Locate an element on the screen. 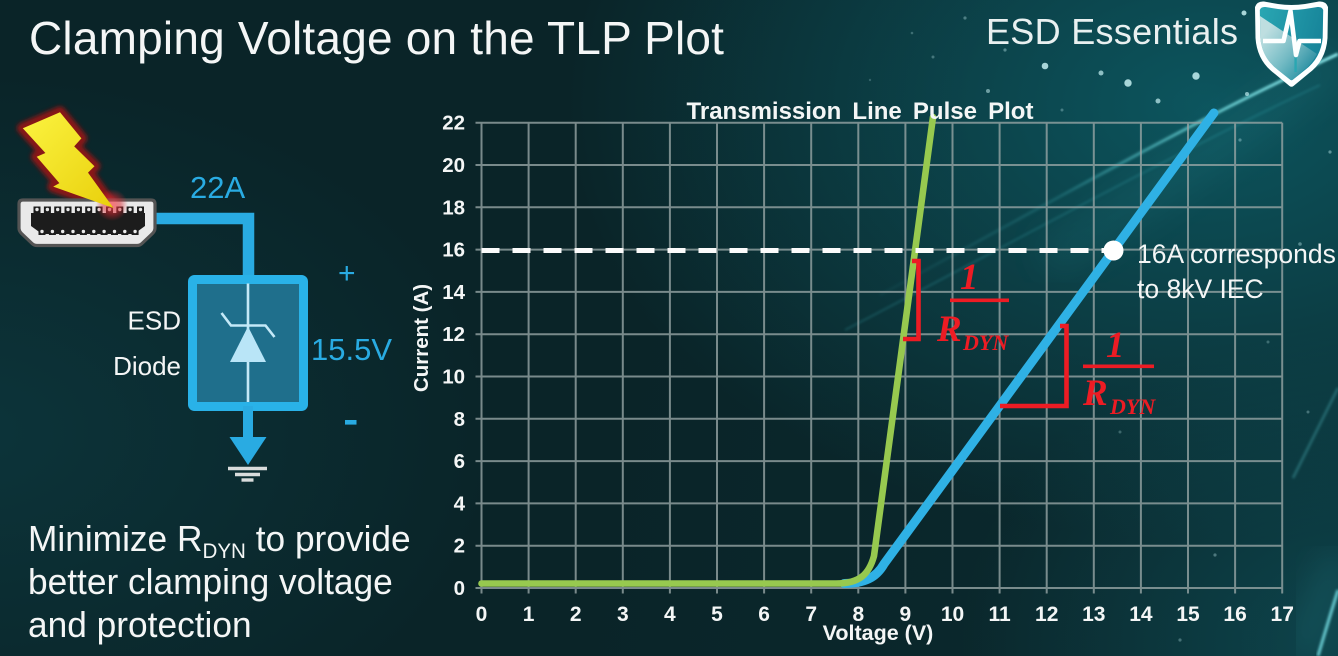 This screenshot has height=656, width=1338. svg-text: 5 is located at coordinates (717, 614).